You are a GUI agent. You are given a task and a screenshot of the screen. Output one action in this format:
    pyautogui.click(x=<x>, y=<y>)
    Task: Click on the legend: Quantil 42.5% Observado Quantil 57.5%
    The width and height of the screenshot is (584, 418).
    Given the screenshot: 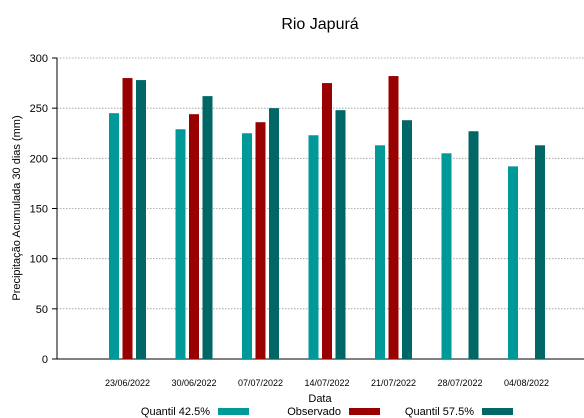 What is the action you would take?
    pyautogui.click(x=327, y=412)
    